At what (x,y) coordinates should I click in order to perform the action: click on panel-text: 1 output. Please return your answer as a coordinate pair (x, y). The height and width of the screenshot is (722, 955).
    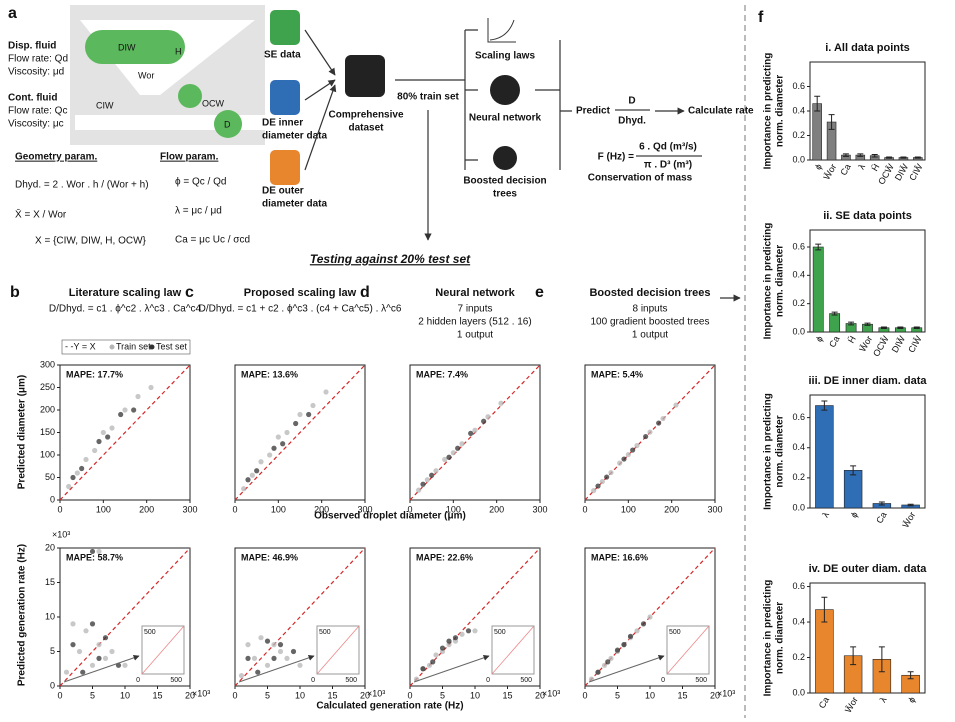
    Looking at the image, I should click on (650, 335).